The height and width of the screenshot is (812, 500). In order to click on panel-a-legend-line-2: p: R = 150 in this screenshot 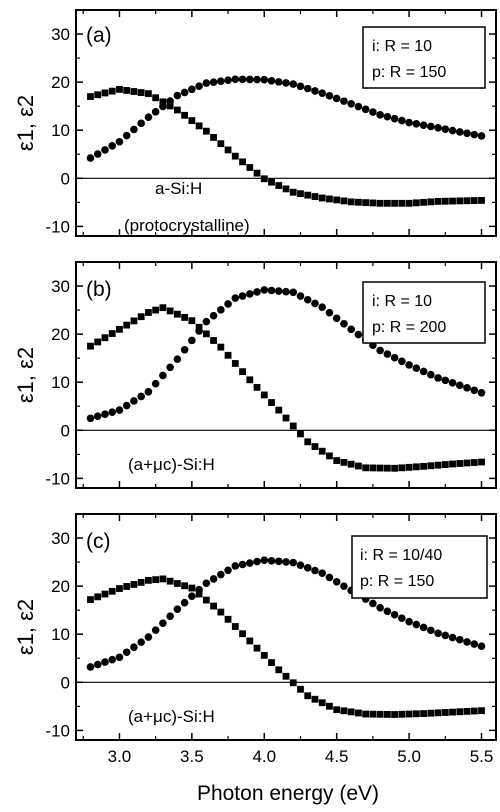, I will do `click(409, 72)`.